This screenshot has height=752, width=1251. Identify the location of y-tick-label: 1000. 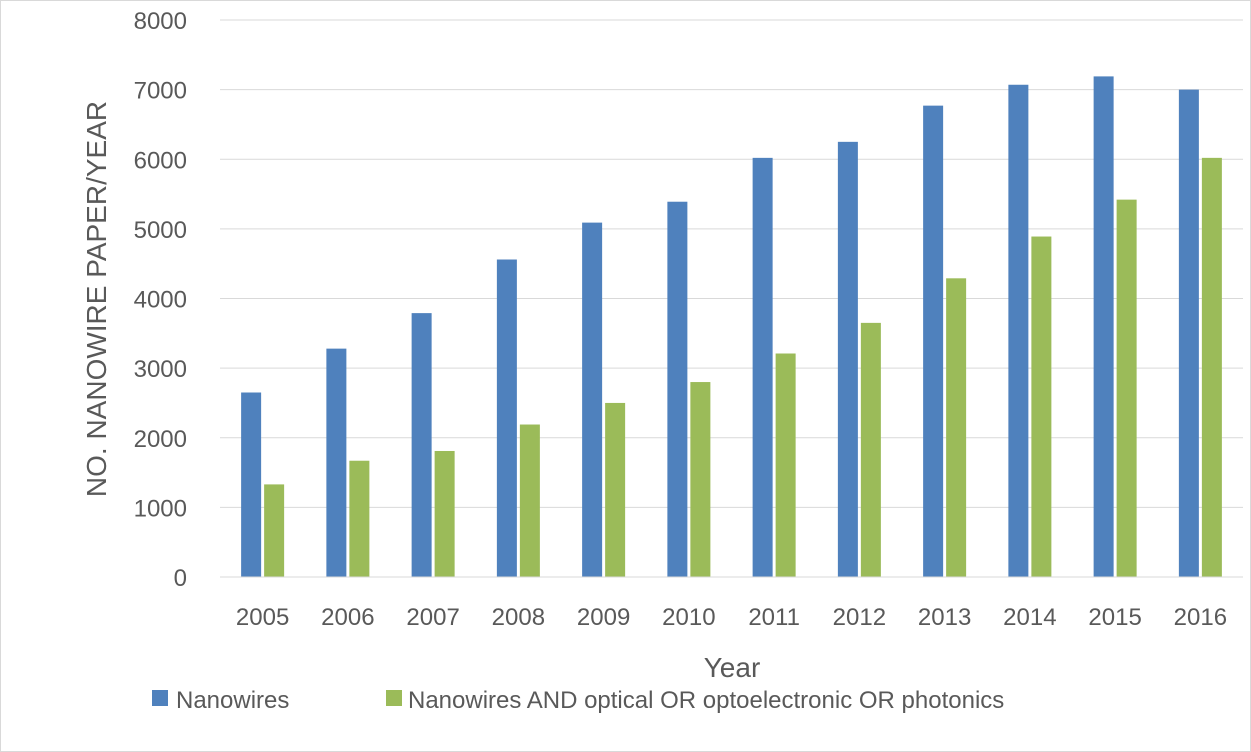
(160, 508).